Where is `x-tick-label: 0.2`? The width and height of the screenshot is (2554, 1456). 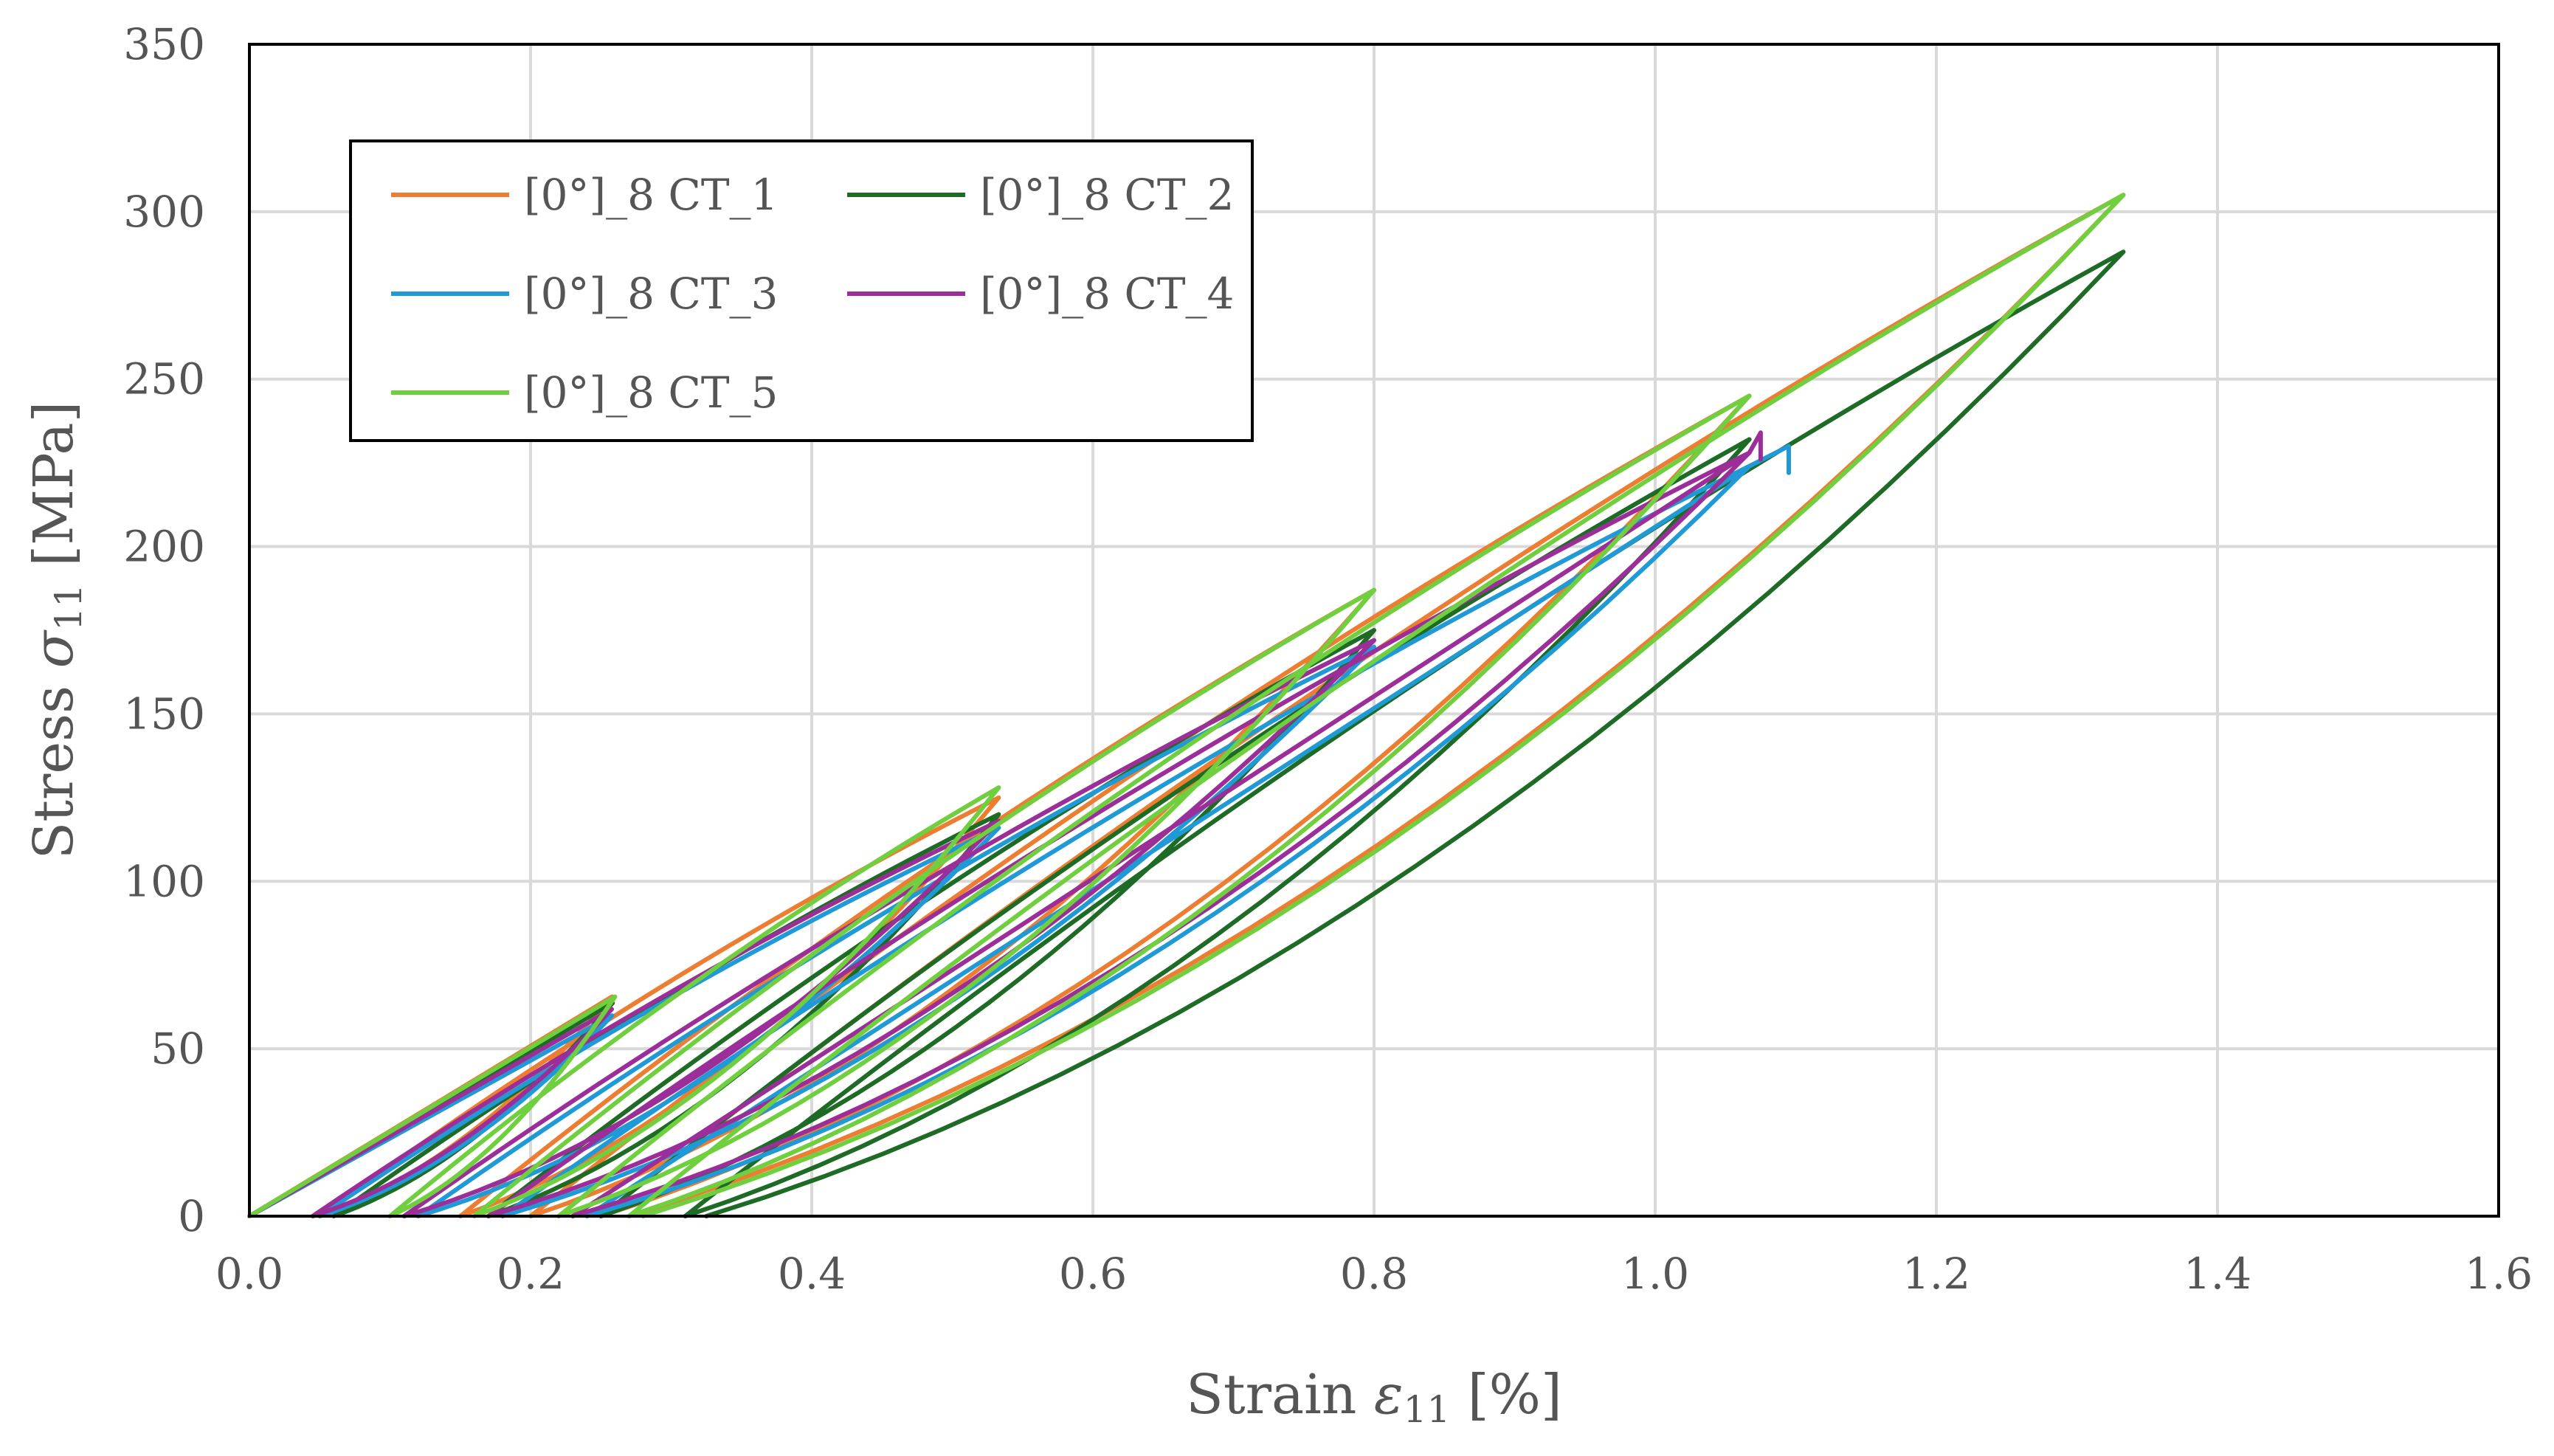 x-tick-label: 0.2 is located at coordinates (531, 1274).